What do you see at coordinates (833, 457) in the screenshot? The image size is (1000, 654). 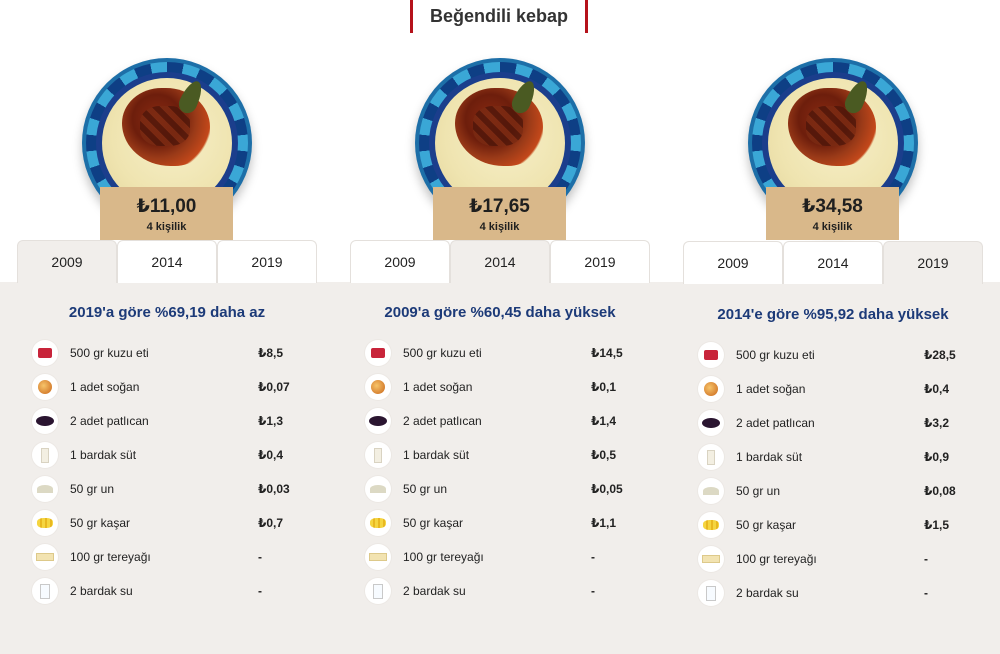 I see `list-item: 1 bardak süt ₺0,9` at bounding box center [833, 457].